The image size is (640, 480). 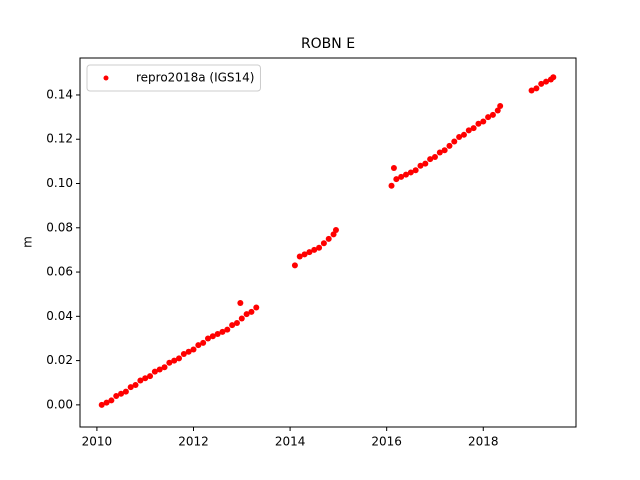 I want to click on x-tick-label: 2010, so click(x=97, y=442).